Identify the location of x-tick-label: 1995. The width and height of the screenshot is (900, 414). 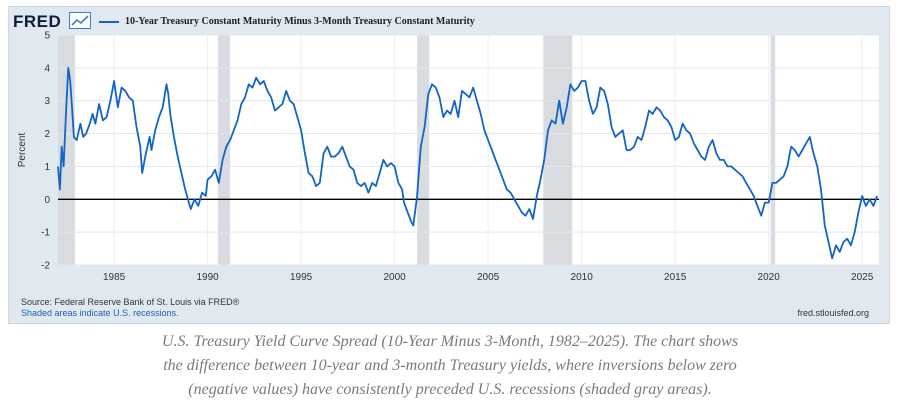
(301, 277).